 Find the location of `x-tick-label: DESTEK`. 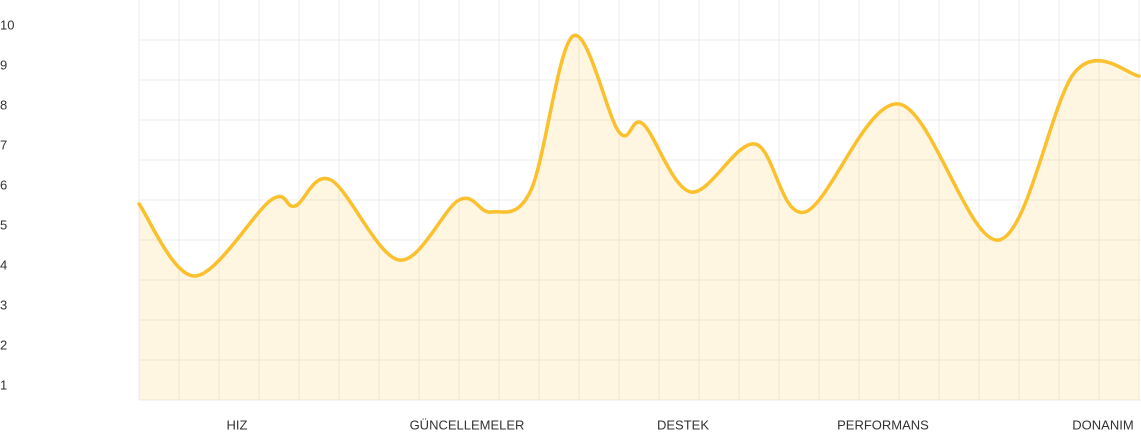

x-tick-label: DESTEK is located at coordinates (683, 424).